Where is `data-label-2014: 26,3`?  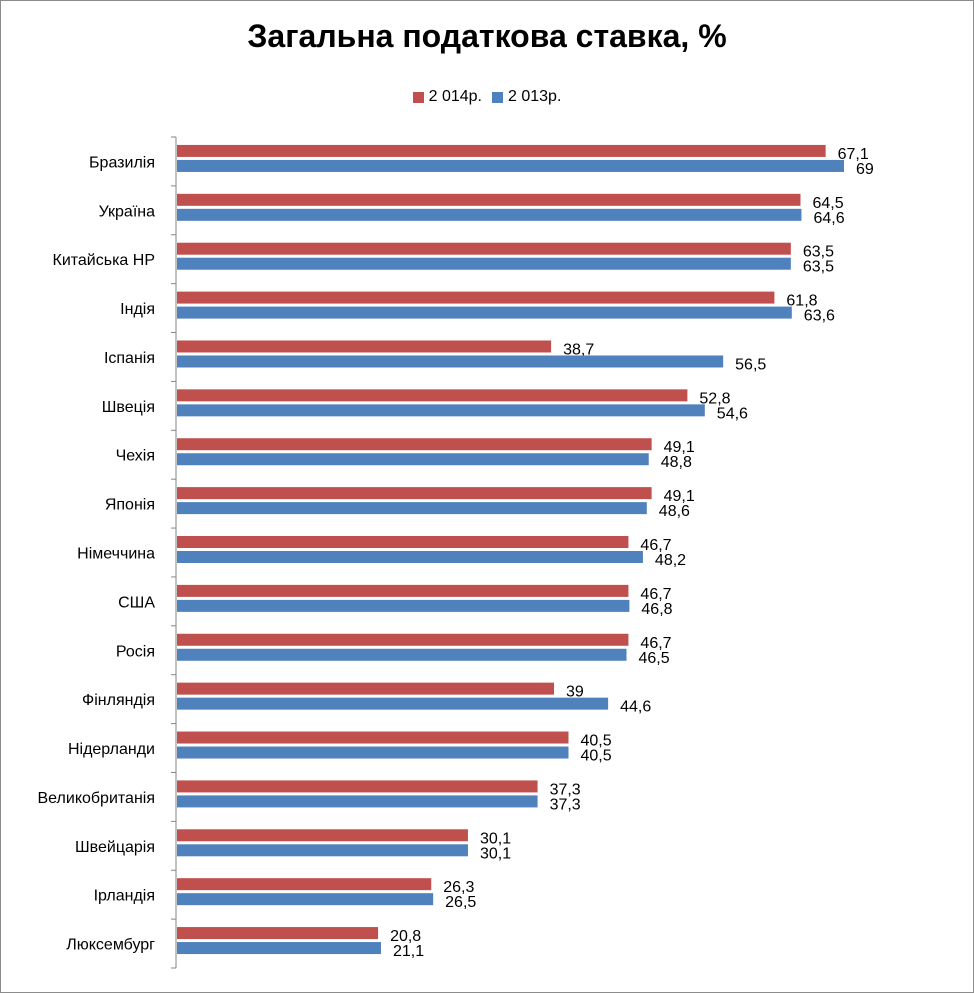 data-label-2014: 26,3 is located at coordinates (458, 887).